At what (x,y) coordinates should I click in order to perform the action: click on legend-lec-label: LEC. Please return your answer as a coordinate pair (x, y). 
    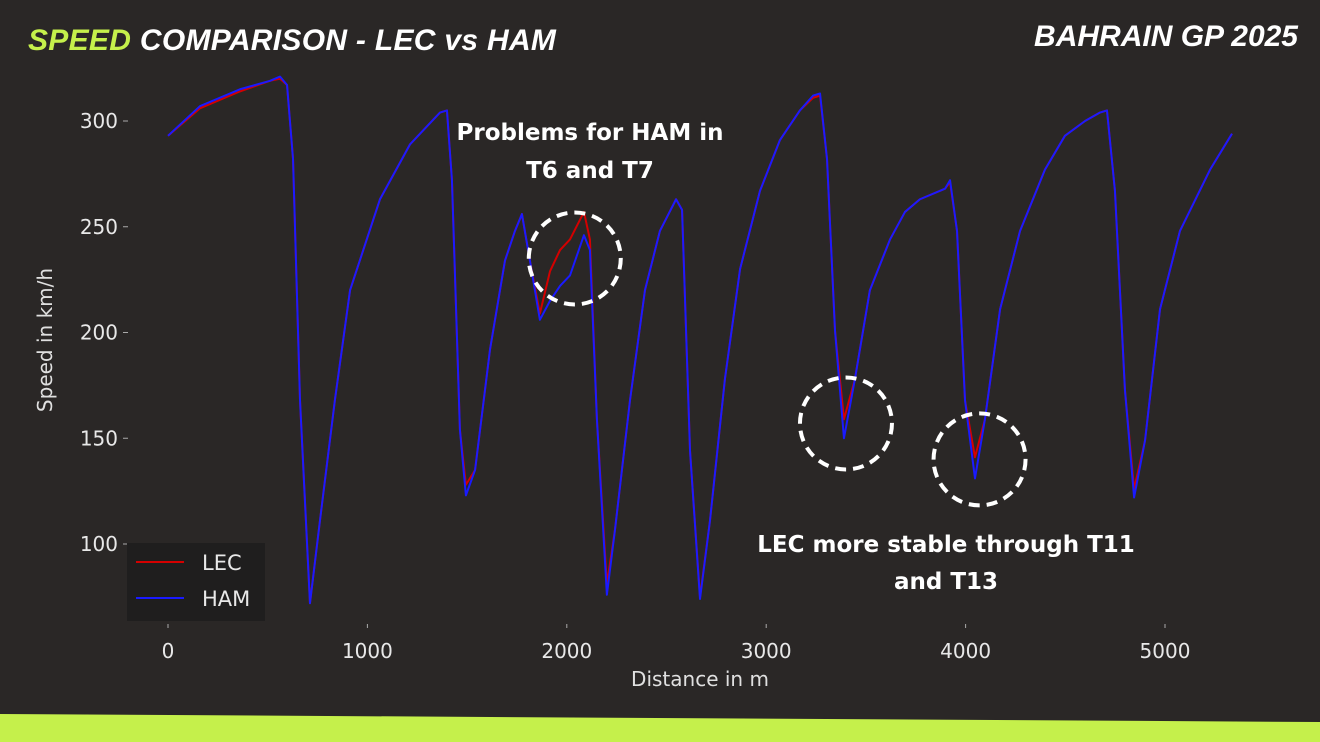
    Looking at the image, I should click on (222, 563).